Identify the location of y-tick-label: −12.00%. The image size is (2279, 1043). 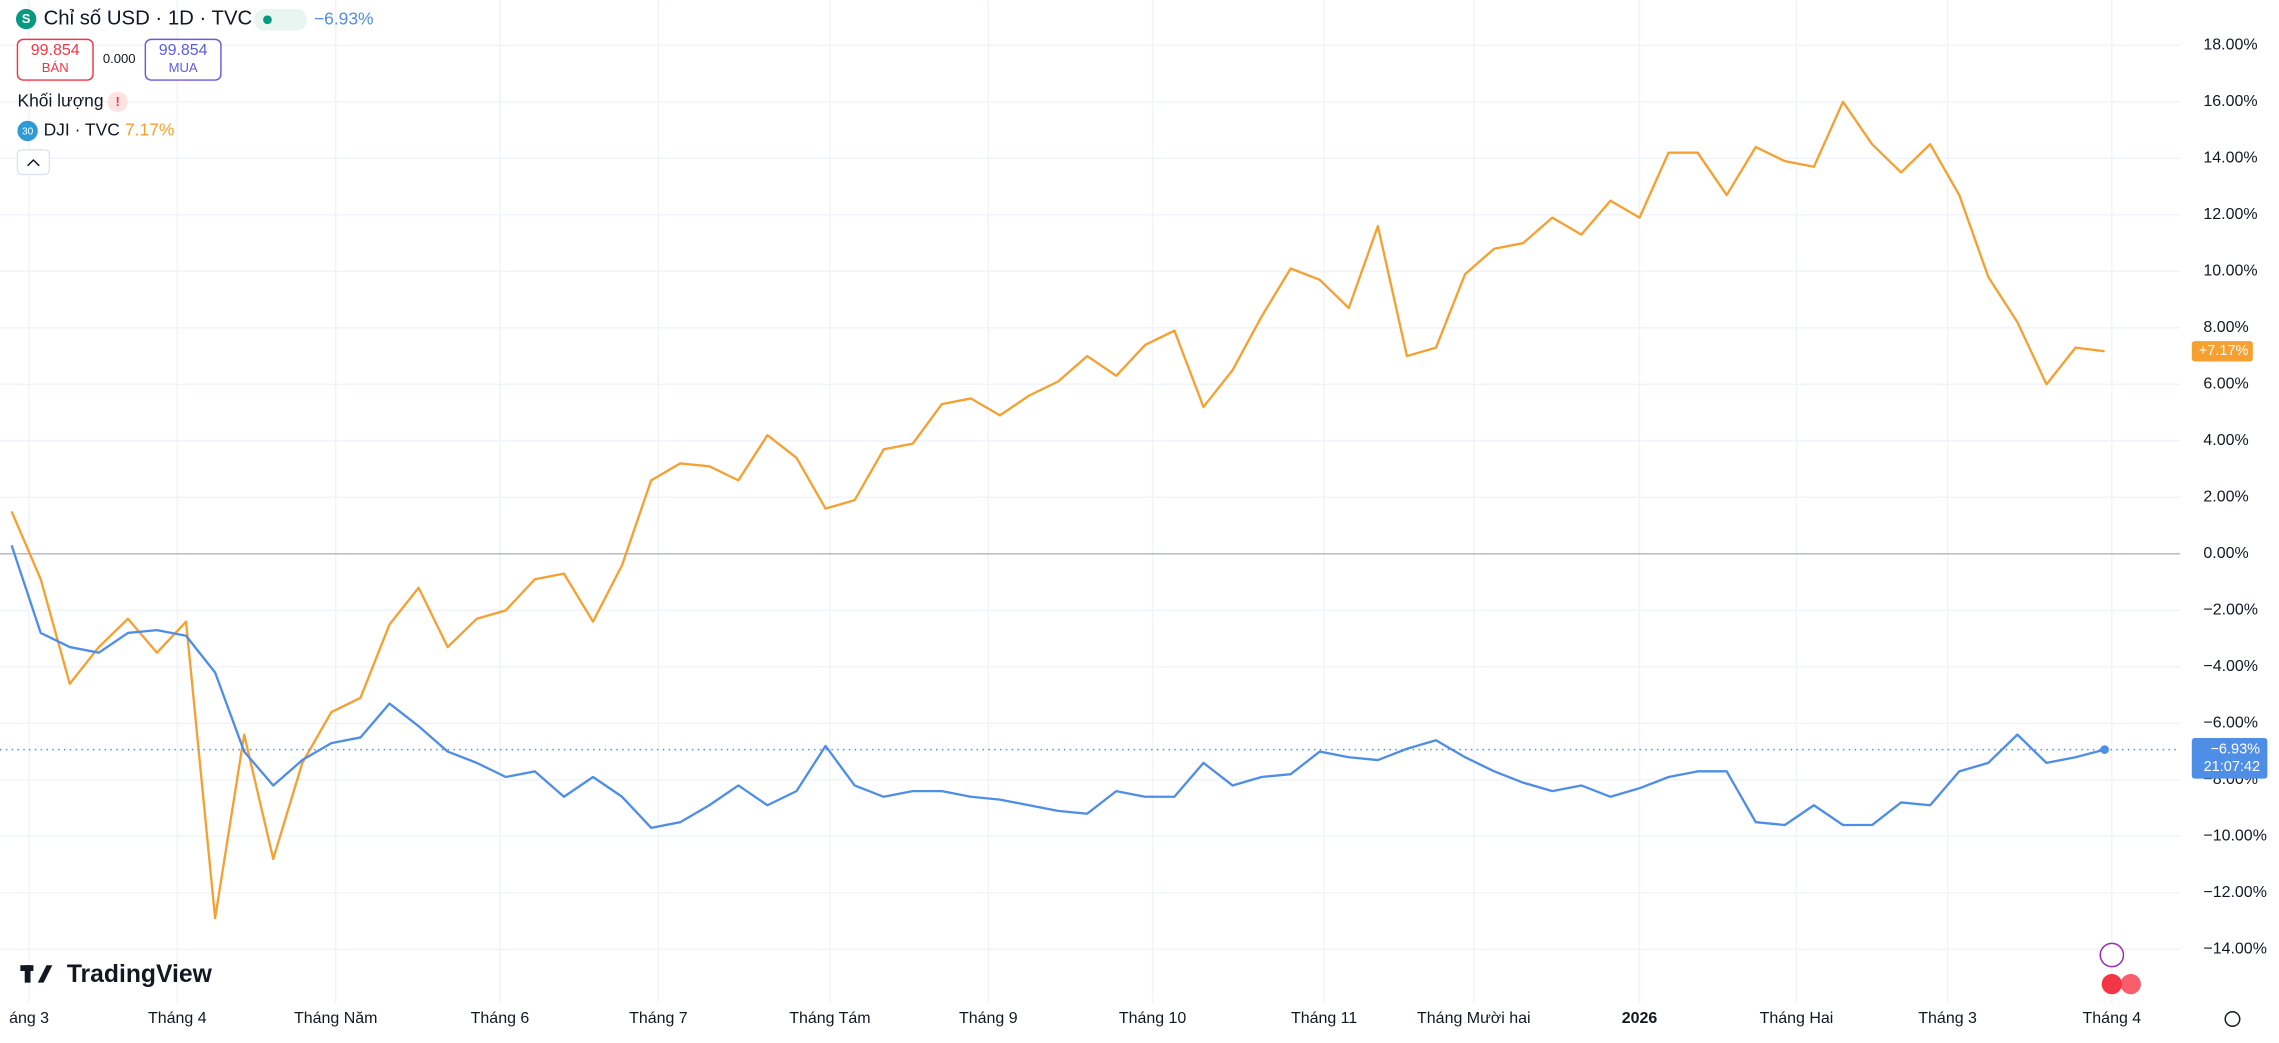
(2235, 892).